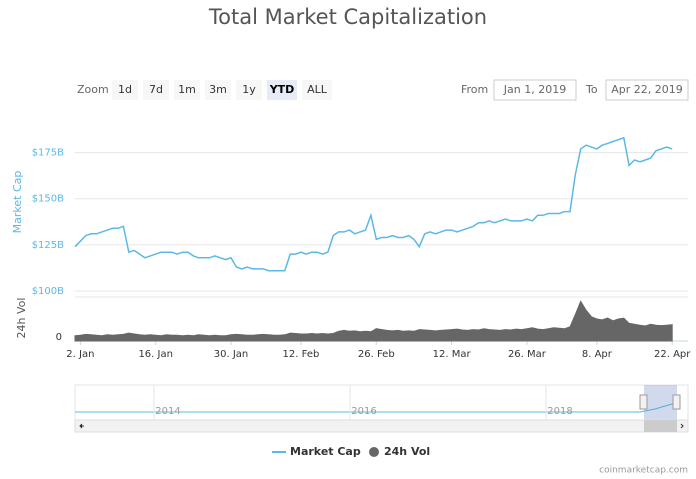 This screenshot has width=696, height=479. I want to click on scrollbar, so click(381, 426).